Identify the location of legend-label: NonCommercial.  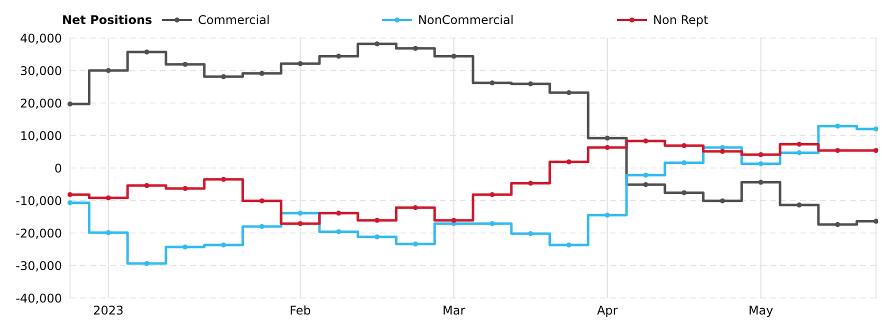
(466, 20).